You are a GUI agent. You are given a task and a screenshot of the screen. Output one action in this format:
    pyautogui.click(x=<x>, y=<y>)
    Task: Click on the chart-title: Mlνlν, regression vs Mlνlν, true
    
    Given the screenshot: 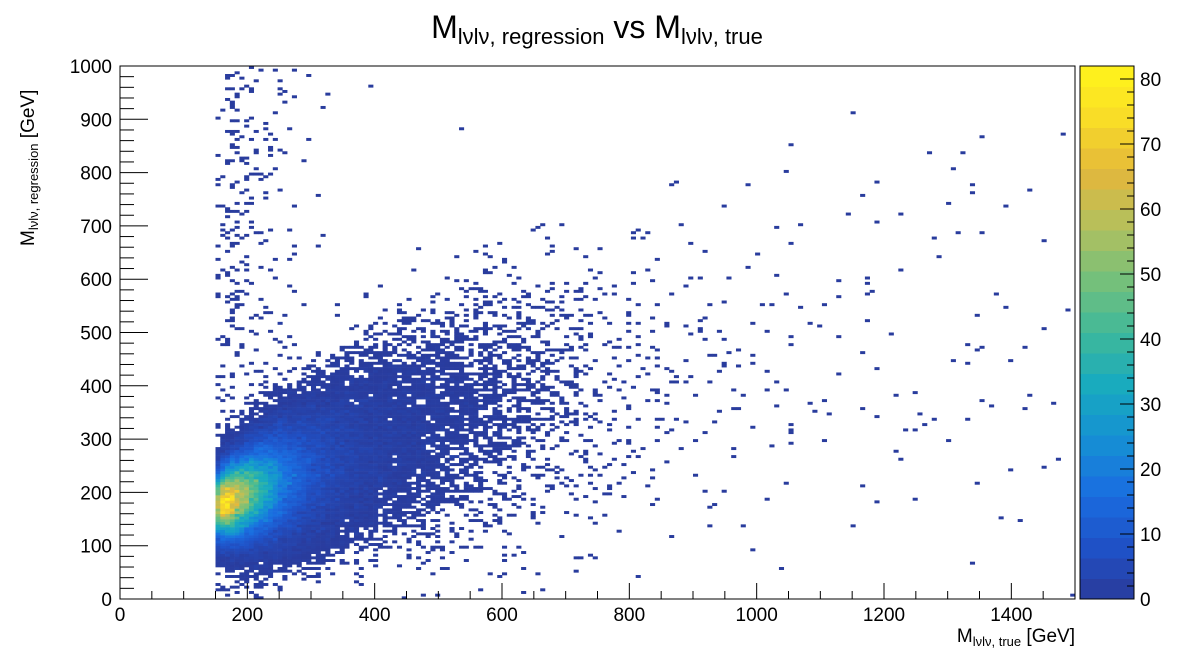 What is the action you would take?
    pyautogui.click(x=597, y=29)
    